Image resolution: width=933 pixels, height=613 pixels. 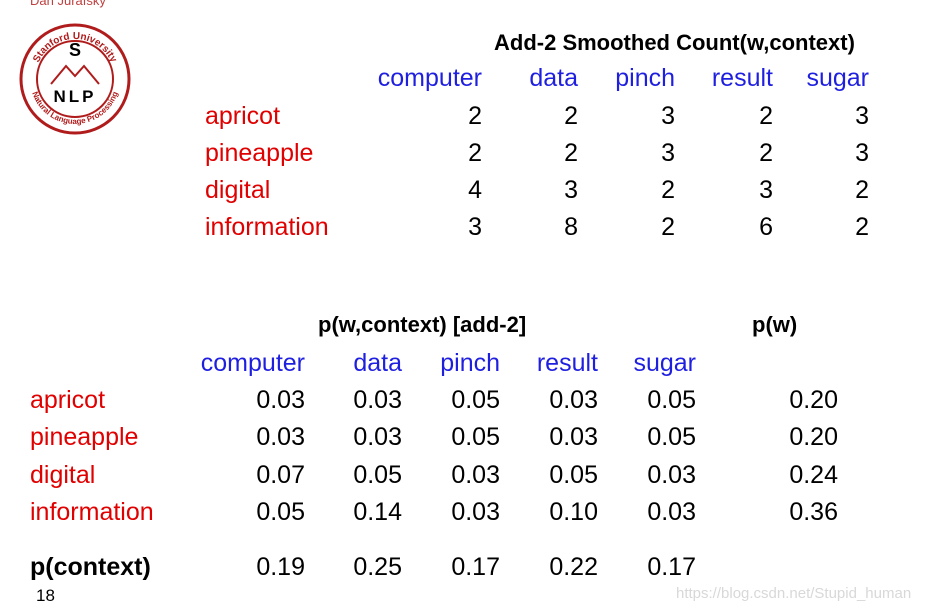 What do you see at coordinates (475, 190) in the screenshot?
I see `cell: 4` at bounding box center [475, 190].